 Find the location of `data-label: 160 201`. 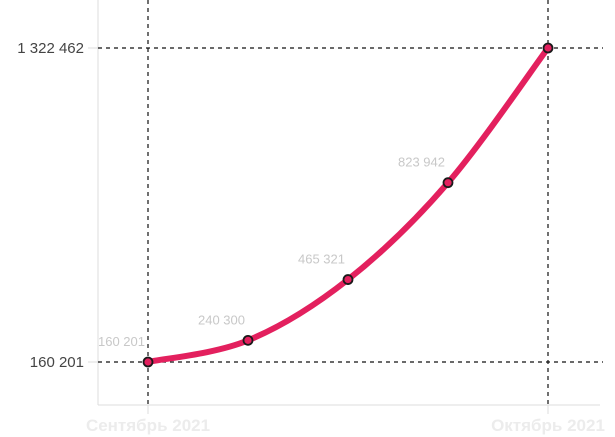

data-label: 160 201 is located at coordinates (121, 341).